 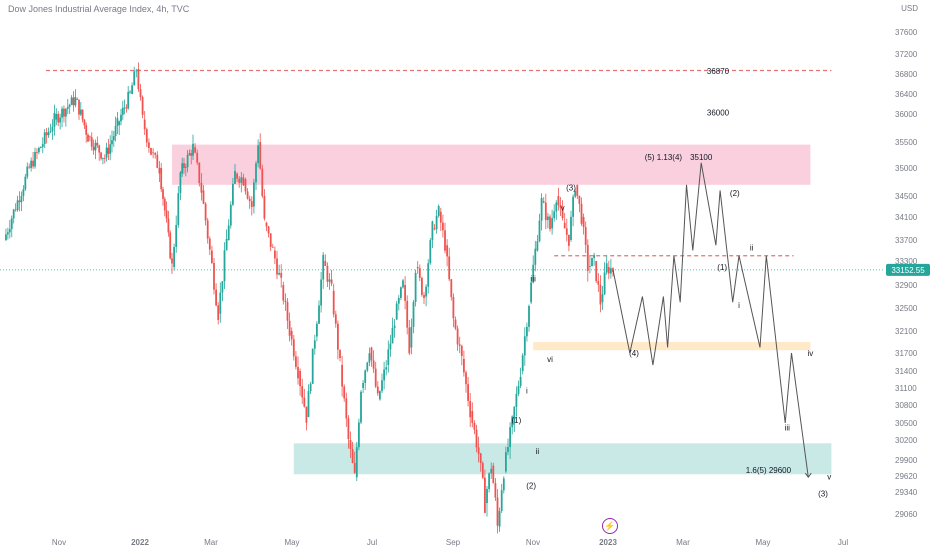 What do you see at coordinates (906, 196) in the screenshot?
I see `y-tick-label: 34500` at bounding box center [906, 196].